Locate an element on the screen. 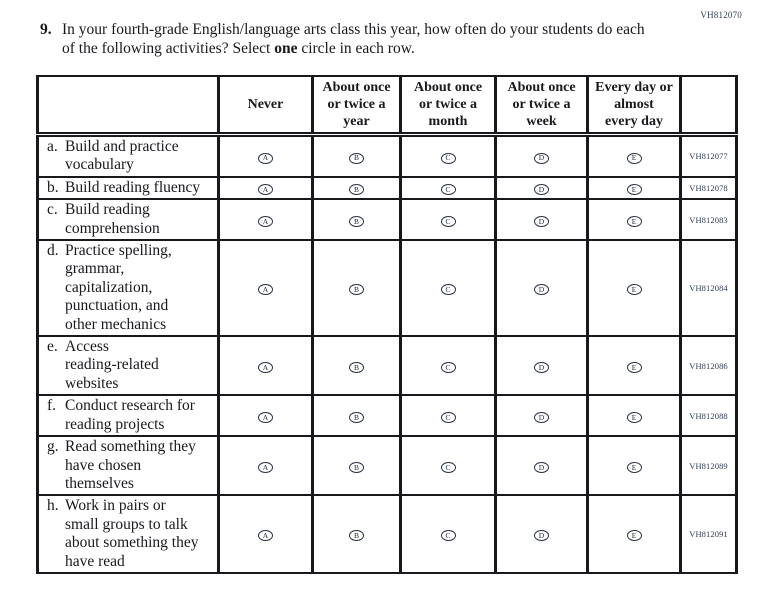 This screenshot has height=591, width=762. code-column-header-empty is located at coordinates (708, 106).